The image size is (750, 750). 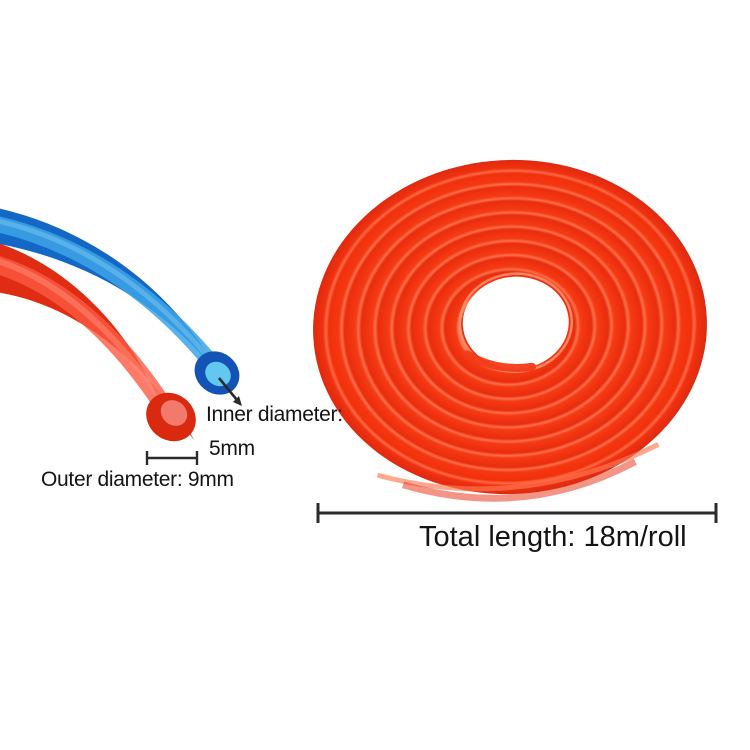 What do you see at coordinates (519, 480) in the screenshot?
I see `coil-bottom-strand-shadow` at bounding box center [519, 480].